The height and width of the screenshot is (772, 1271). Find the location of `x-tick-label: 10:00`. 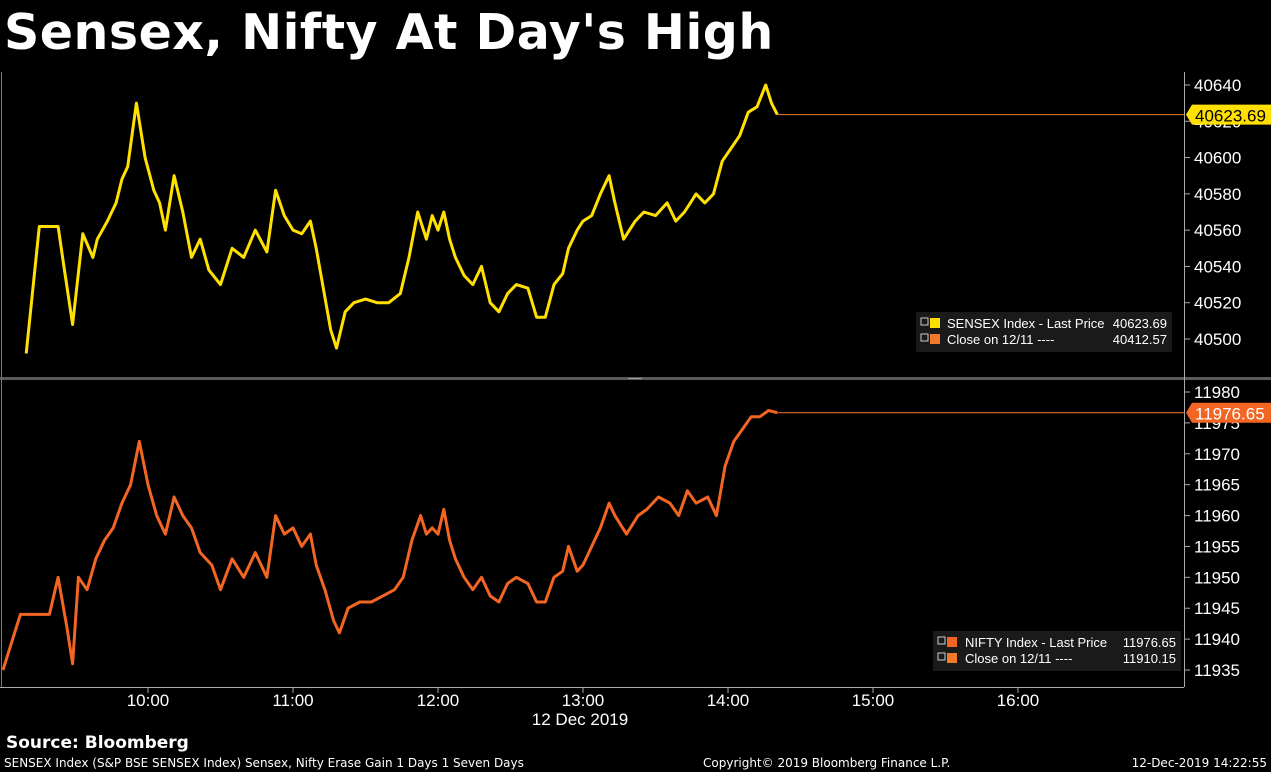

x-tick-label: 10:00 is located at coordinates (148, 700).